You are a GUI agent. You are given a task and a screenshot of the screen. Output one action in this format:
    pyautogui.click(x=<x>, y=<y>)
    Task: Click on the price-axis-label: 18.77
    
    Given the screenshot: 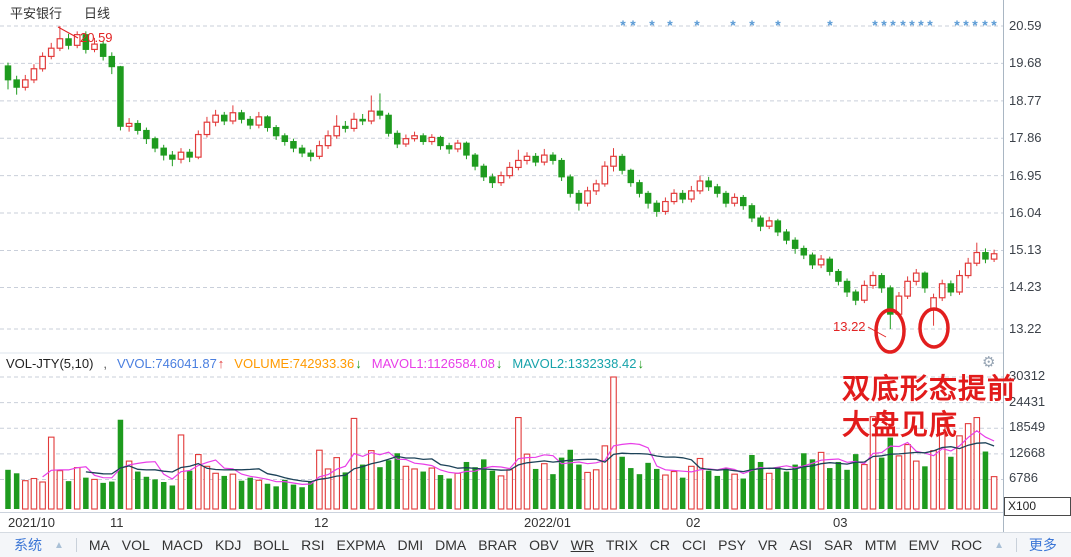 What is the action you would take?
    pyautogui.click(x=1025, y=100)
    